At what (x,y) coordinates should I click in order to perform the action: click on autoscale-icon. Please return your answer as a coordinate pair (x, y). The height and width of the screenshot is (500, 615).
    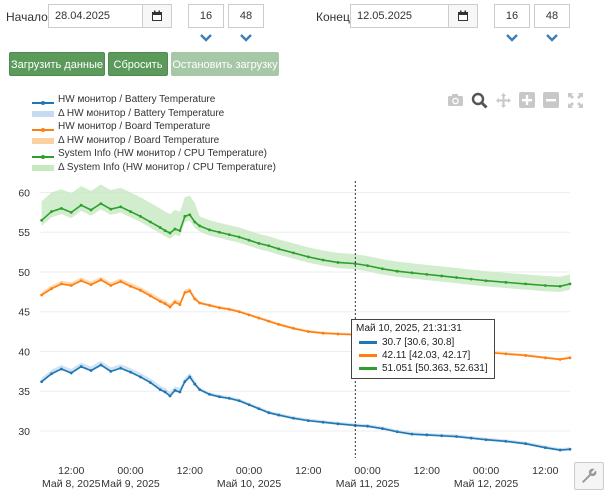
    Looking at the image, I should click on (575, 100).